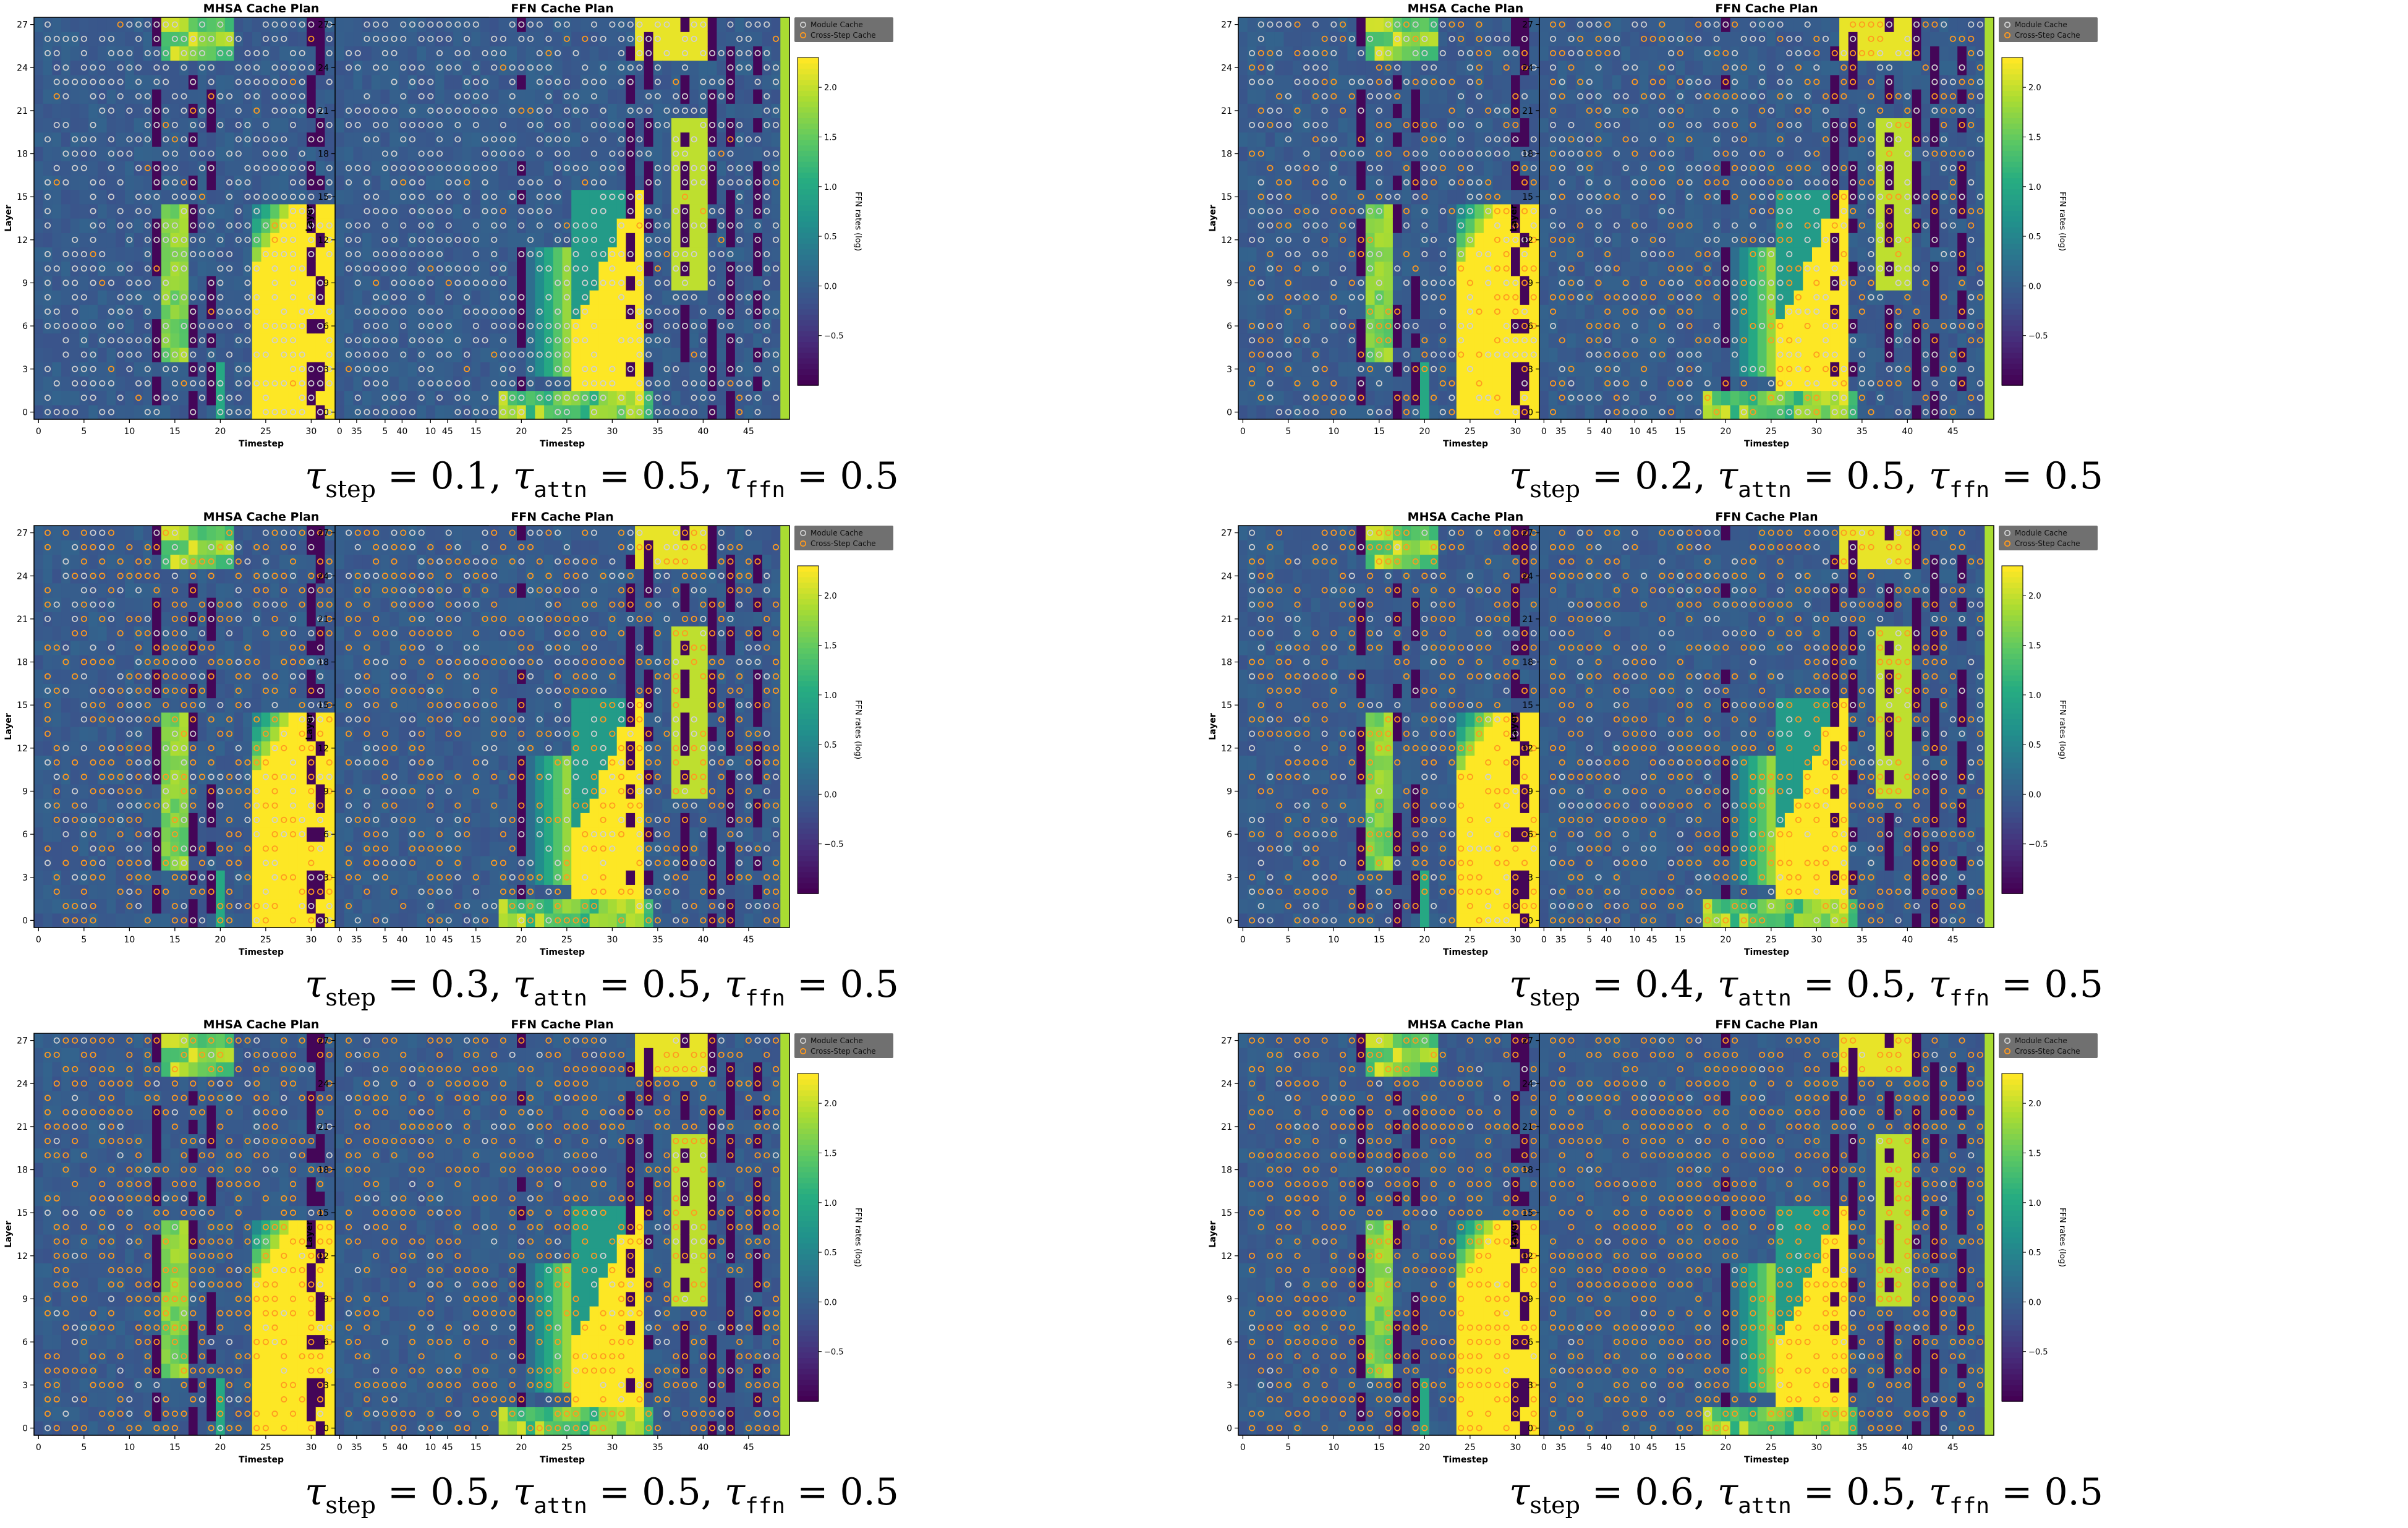 The height and width of the screenshot is (1528, 2408). Describe the element at coordinates (261, 444) in the screenshot. I see `x-axis-label: Timestep` at that location.